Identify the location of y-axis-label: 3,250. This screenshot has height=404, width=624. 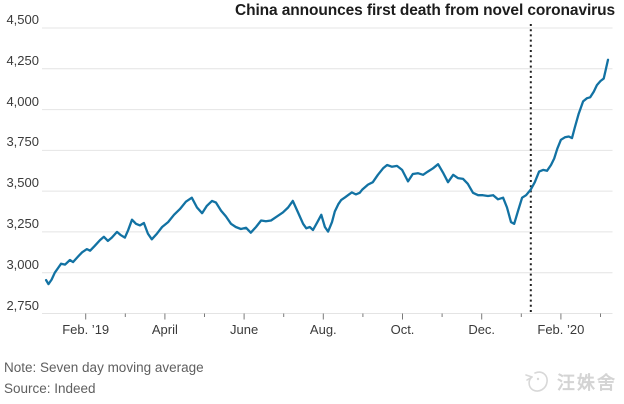
(22, 223).